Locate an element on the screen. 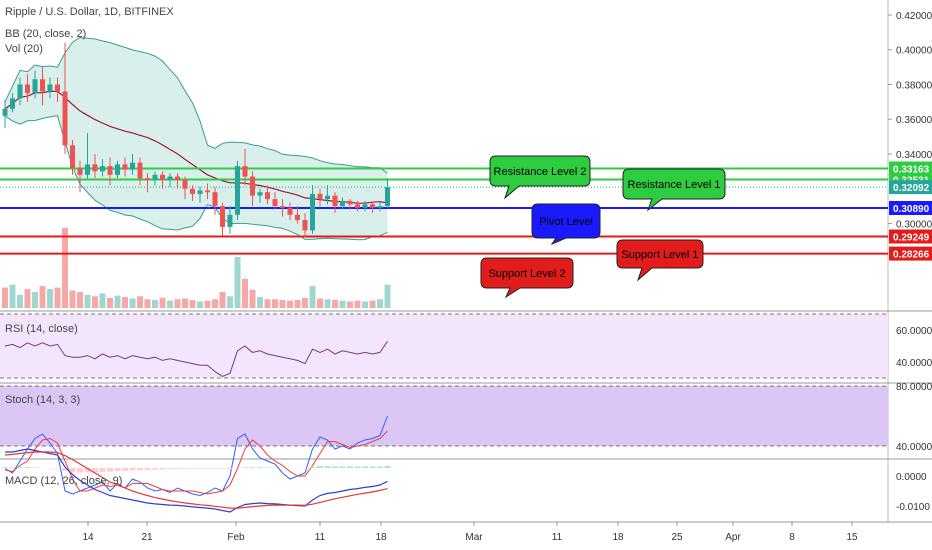  time-tick-label: 21 is located at coordinates (147, 537).